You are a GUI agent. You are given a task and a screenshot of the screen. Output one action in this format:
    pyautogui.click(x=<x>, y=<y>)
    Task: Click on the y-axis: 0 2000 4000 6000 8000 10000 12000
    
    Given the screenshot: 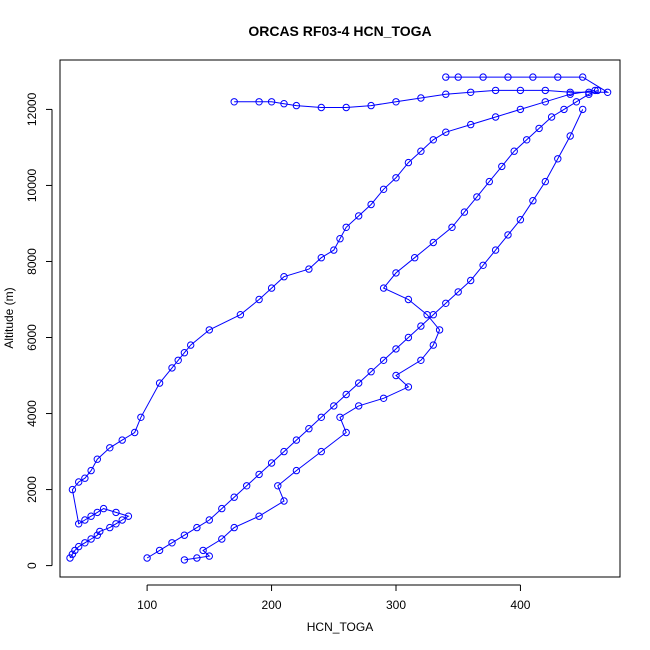 What is the action you would take?
    pyautogui.click(x=39, y=330)
    